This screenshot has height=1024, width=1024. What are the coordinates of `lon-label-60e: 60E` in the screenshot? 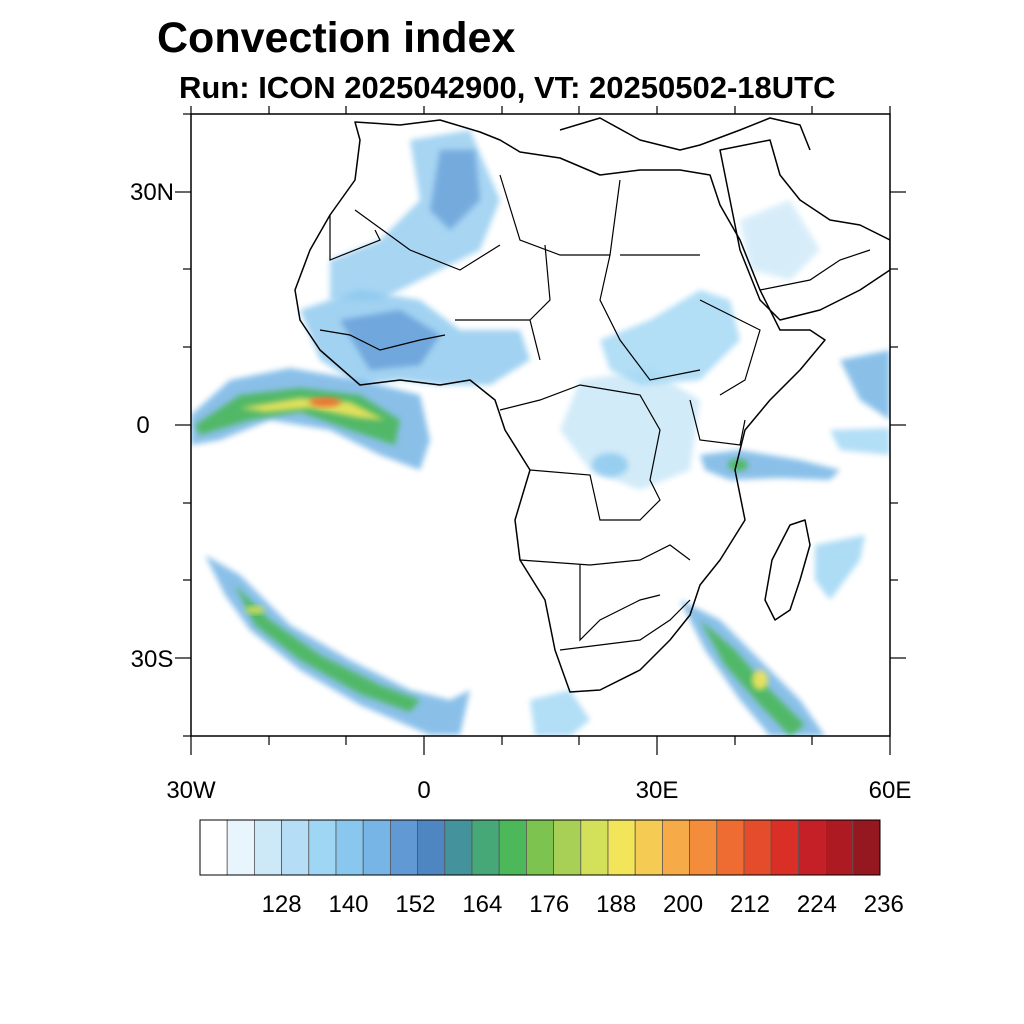 It's located at (890, 790).